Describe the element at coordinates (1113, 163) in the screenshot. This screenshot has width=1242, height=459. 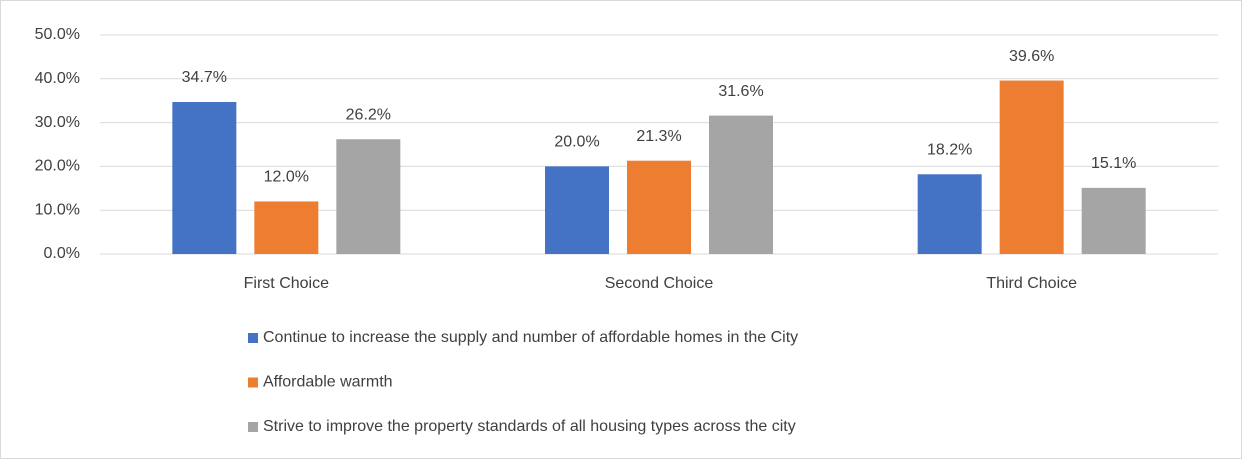
I see `value-label: 15.1%` at that location.